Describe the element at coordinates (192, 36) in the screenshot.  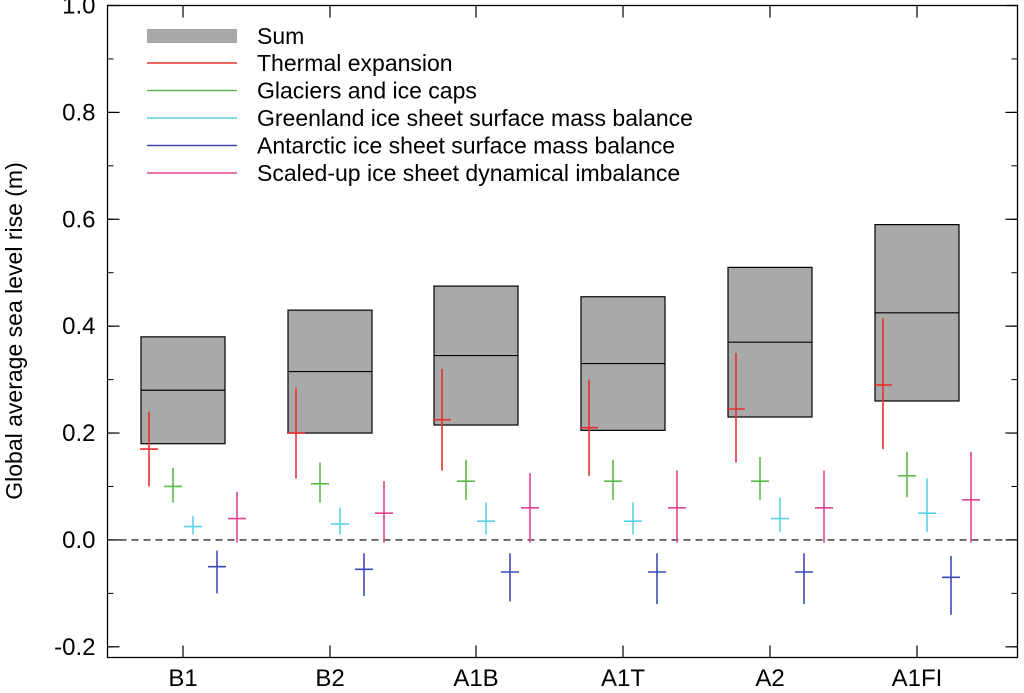
I see `legend-swatch-sum` at that location.